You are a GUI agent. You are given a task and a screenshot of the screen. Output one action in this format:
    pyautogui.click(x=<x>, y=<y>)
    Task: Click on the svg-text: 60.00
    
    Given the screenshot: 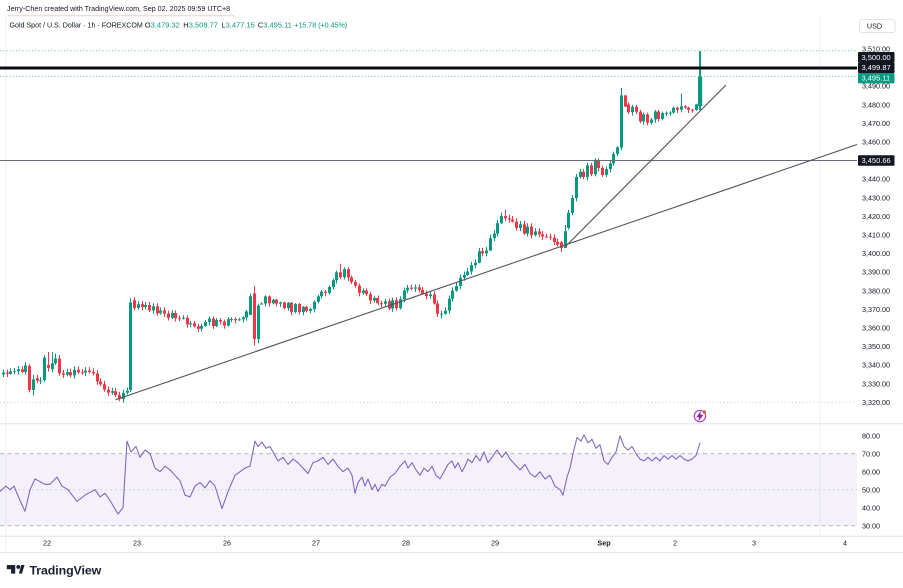 What is the action you would take?
    pyautogui.click(x=871, y=471)
    